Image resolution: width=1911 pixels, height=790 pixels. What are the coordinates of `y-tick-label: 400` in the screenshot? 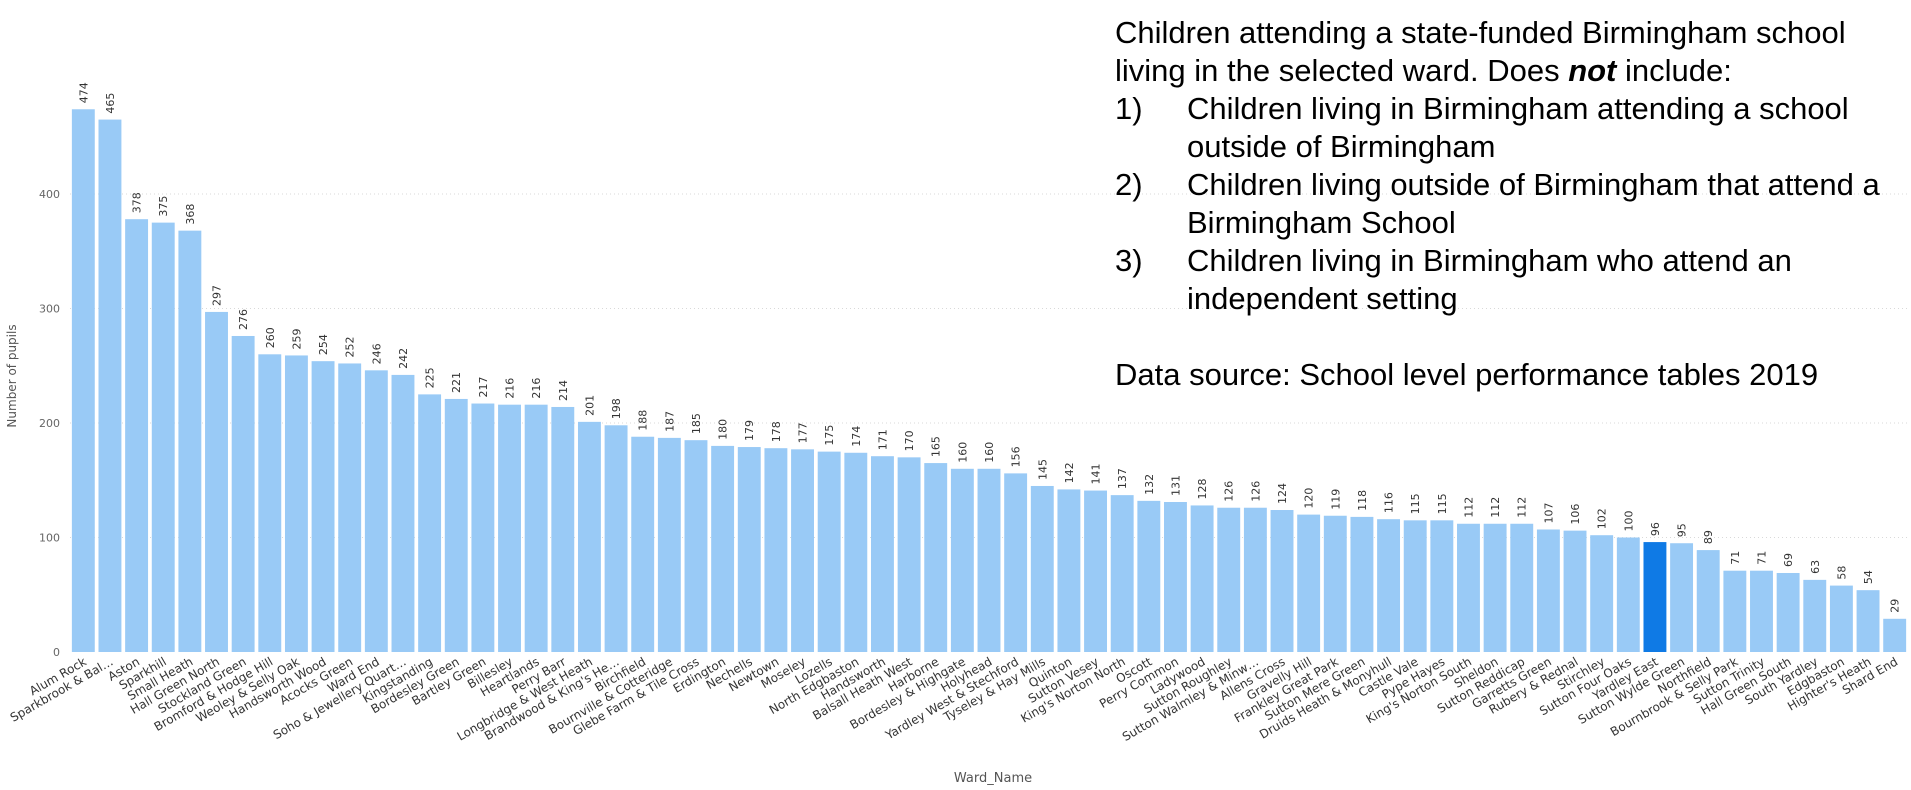 It's located at (49, 194).